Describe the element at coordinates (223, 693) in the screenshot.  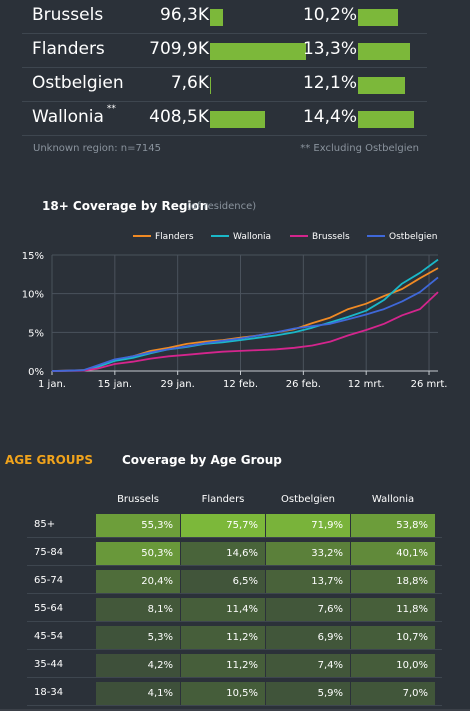
I see `age-coverage-cell: 10,5%` at that location.